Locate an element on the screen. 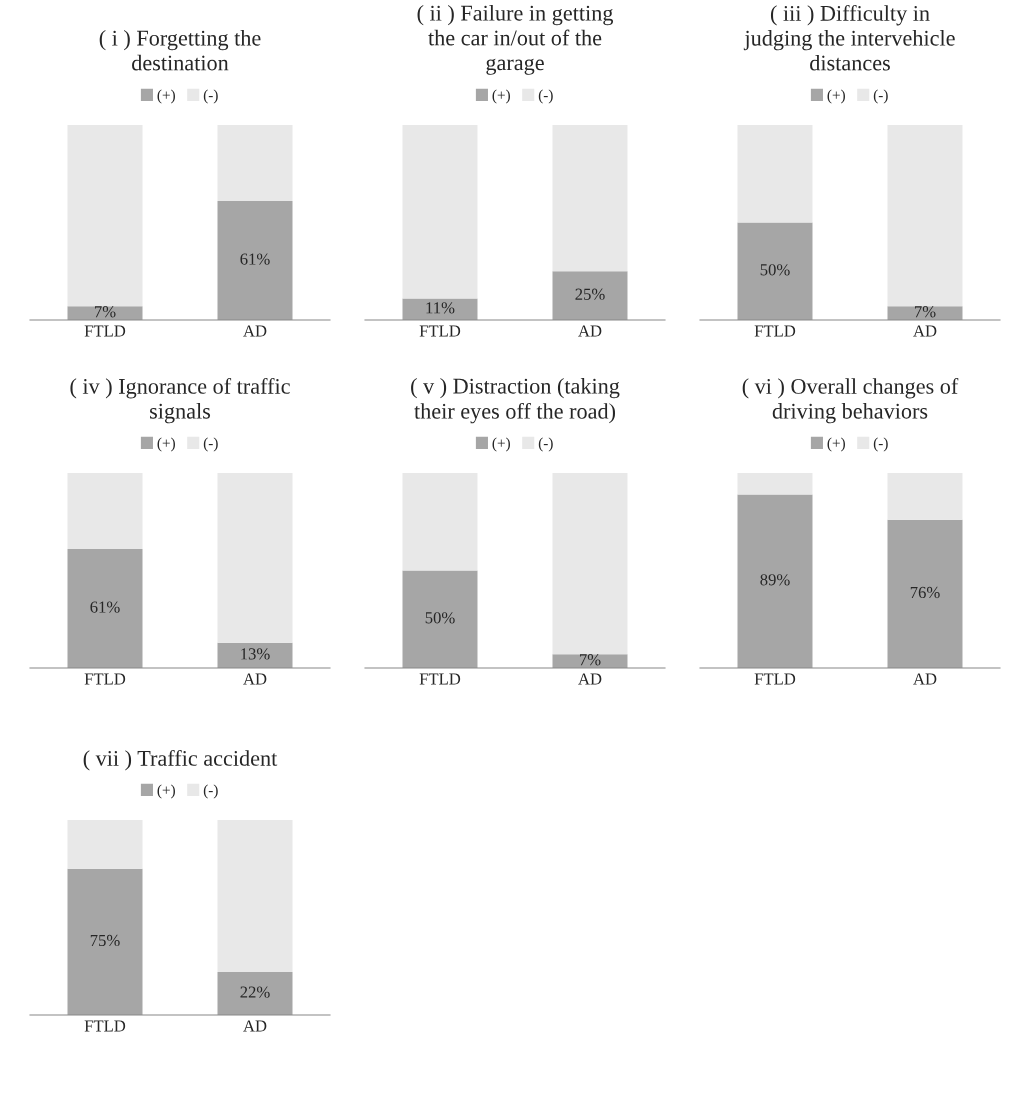 This screenshot has width=1015, height=1106. chart-title: ( vi ) Overall changes of driving behaviors is located at coordinates (850, 401).